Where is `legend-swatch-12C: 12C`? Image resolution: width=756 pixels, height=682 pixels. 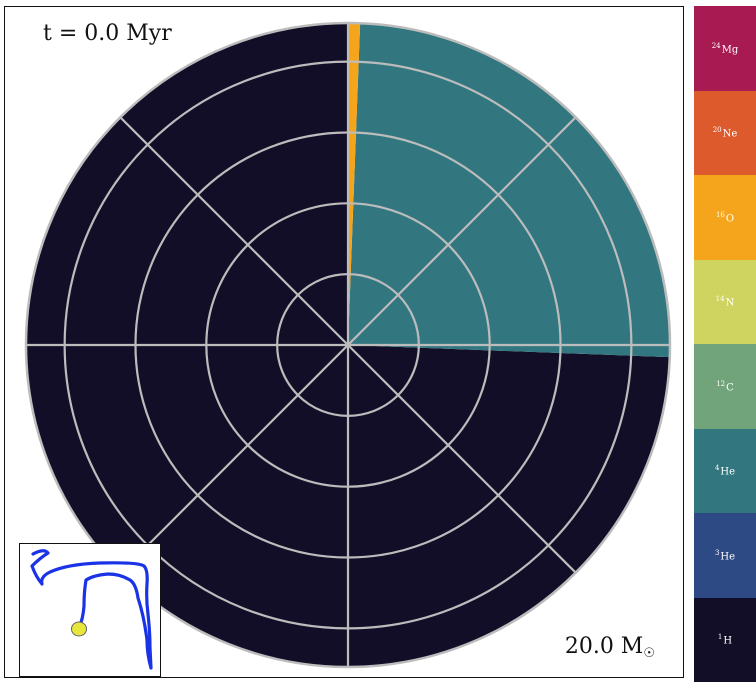 legend-swatch-12C: 12C is located at coordinates (725, 386).